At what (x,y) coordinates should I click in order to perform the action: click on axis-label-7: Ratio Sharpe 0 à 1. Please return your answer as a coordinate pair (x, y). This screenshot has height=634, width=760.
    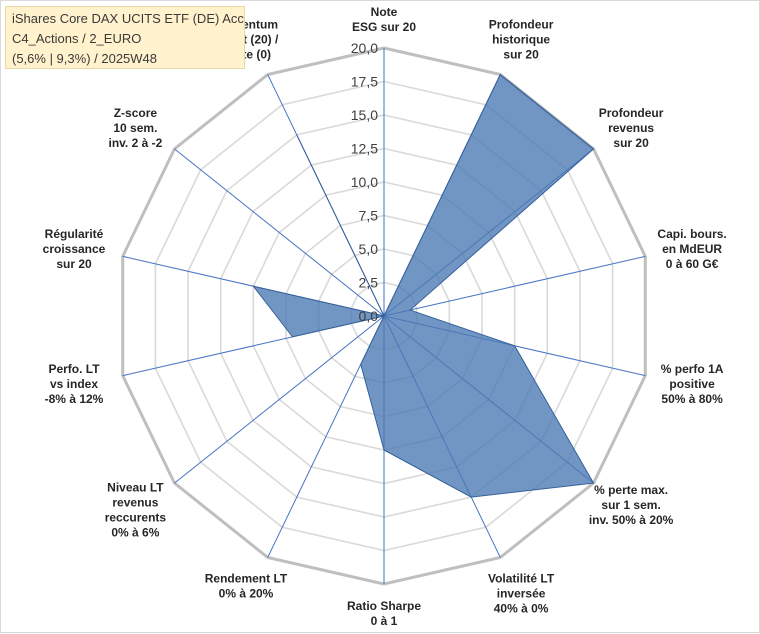
    Looking at the image, I should click on (384, 613).